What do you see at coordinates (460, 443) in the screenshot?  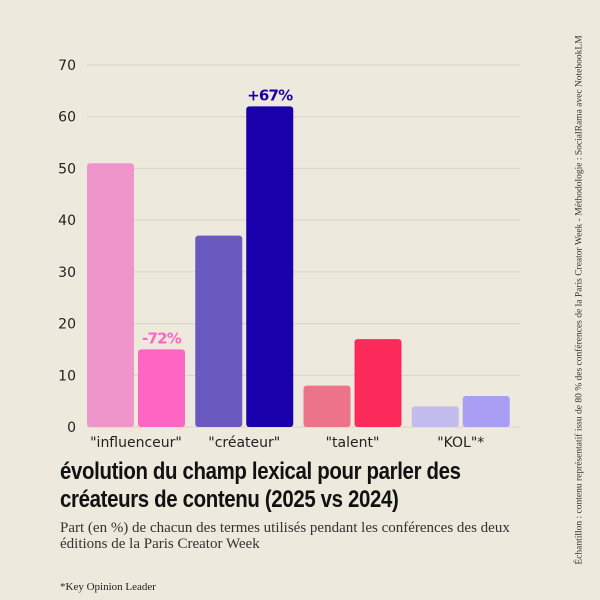 I see `x-tick-label: "KOL"*` at bounding box center [460, 443].